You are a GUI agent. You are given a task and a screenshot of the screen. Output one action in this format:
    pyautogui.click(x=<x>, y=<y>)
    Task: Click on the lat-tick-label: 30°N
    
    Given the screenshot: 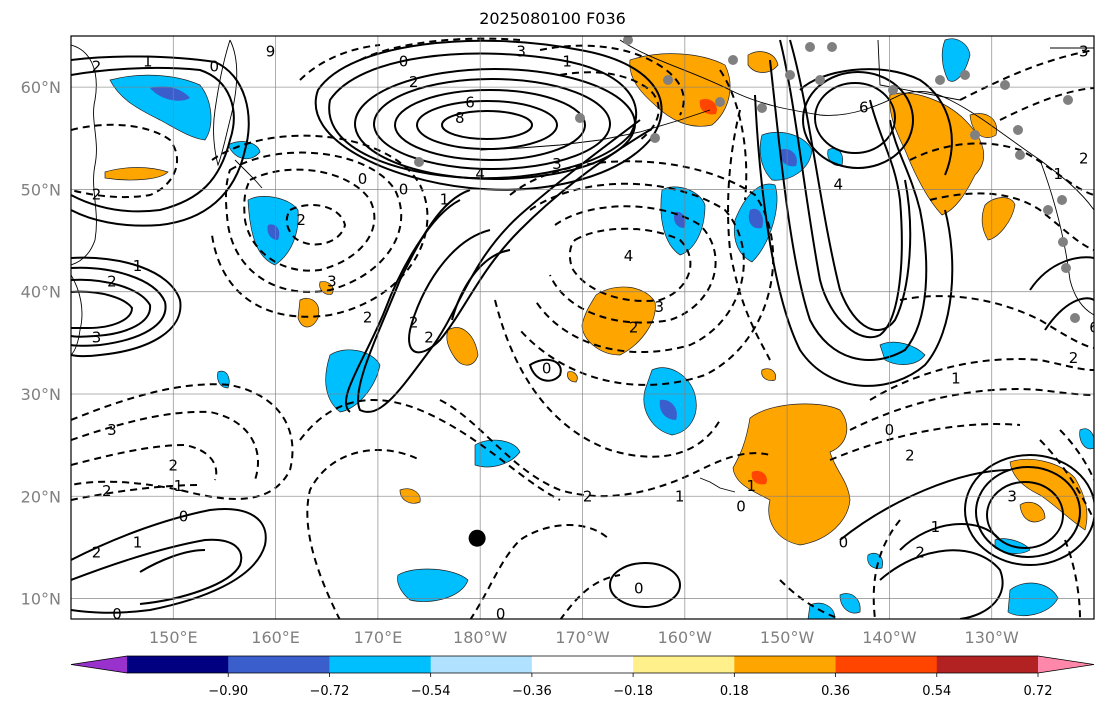 What is the action you would take?
    pyautogui.click(x=41, y=394)
    